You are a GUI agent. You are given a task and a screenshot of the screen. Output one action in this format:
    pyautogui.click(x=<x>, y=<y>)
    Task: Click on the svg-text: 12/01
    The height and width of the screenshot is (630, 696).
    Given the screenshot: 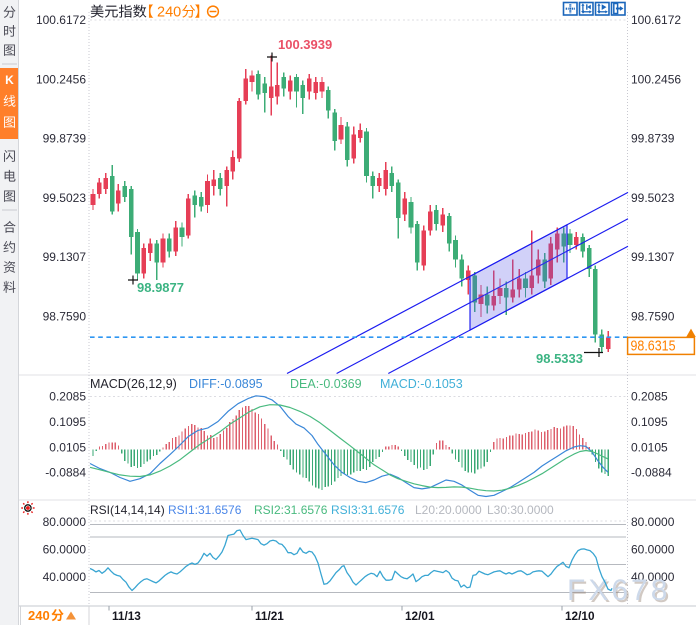 What is the action you would take?
    pyautogui.click(x=420, y=616)
    